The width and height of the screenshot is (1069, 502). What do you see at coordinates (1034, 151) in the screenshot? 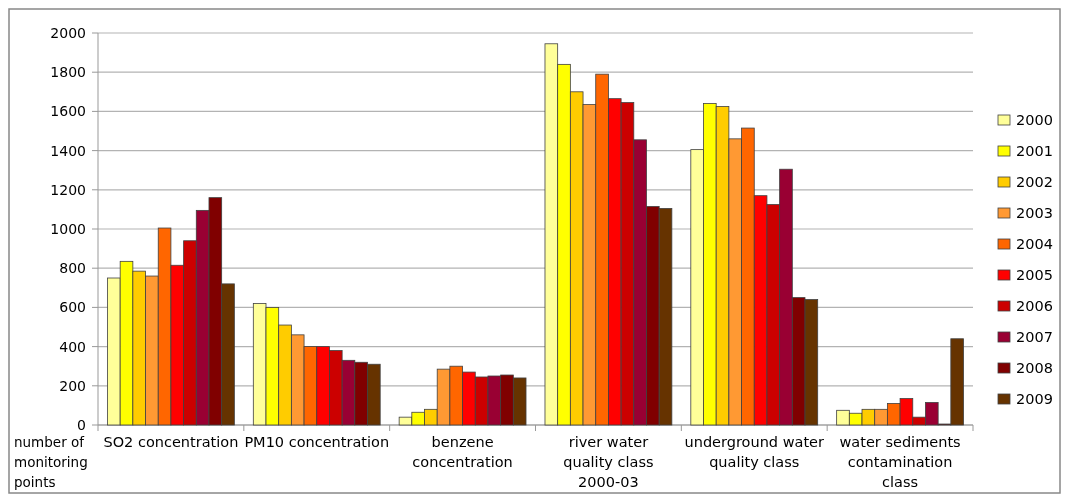
I see `legend-label: 2001` at bounding box center [1034, 151].